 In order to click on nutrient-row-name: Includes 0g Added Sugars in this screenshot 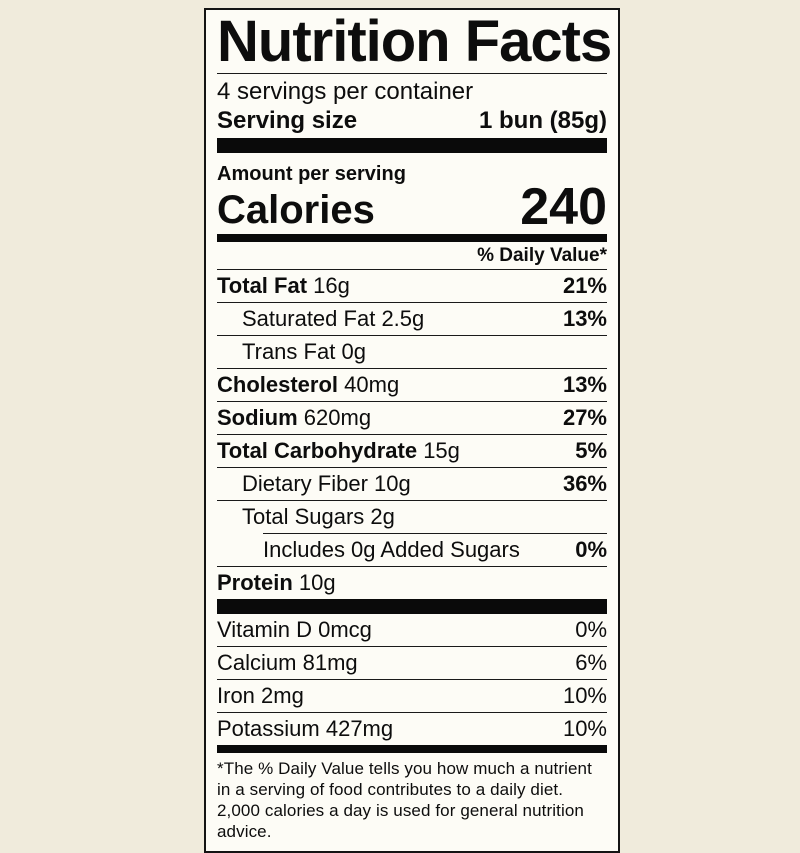, I will do `click(391, 550)`.